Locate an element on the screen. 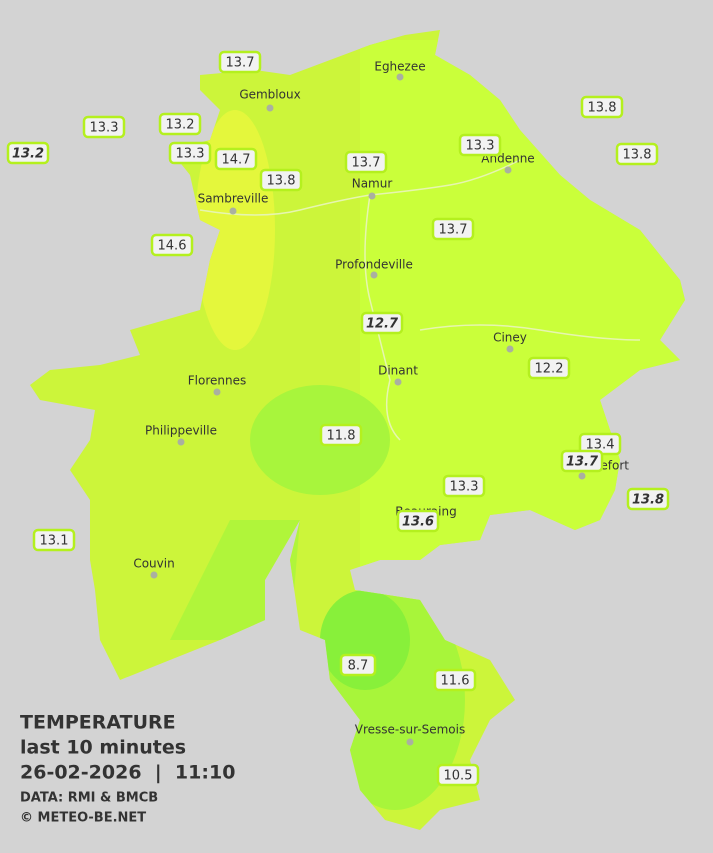 The height and width of the screenshot is (853, 713). station: 10.5 is located at coordinates (458, 775).